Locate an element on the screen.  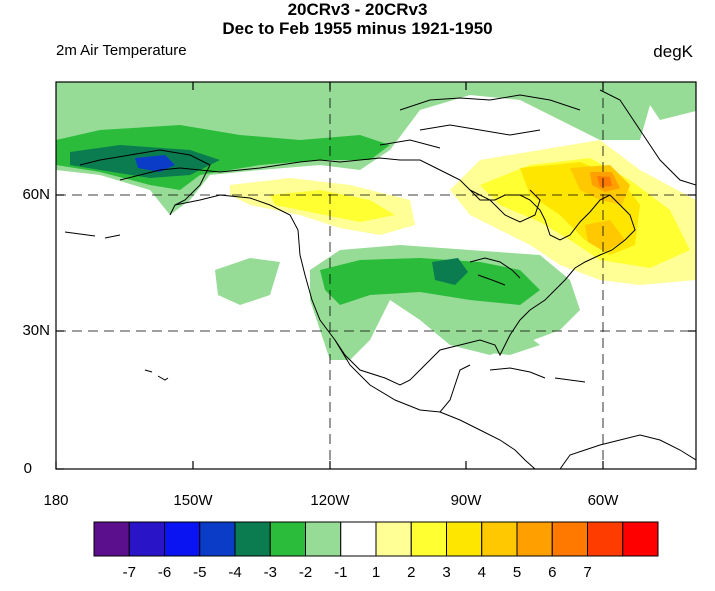
colorbar-tick-label: 3 is located at coordinates (446, 572).